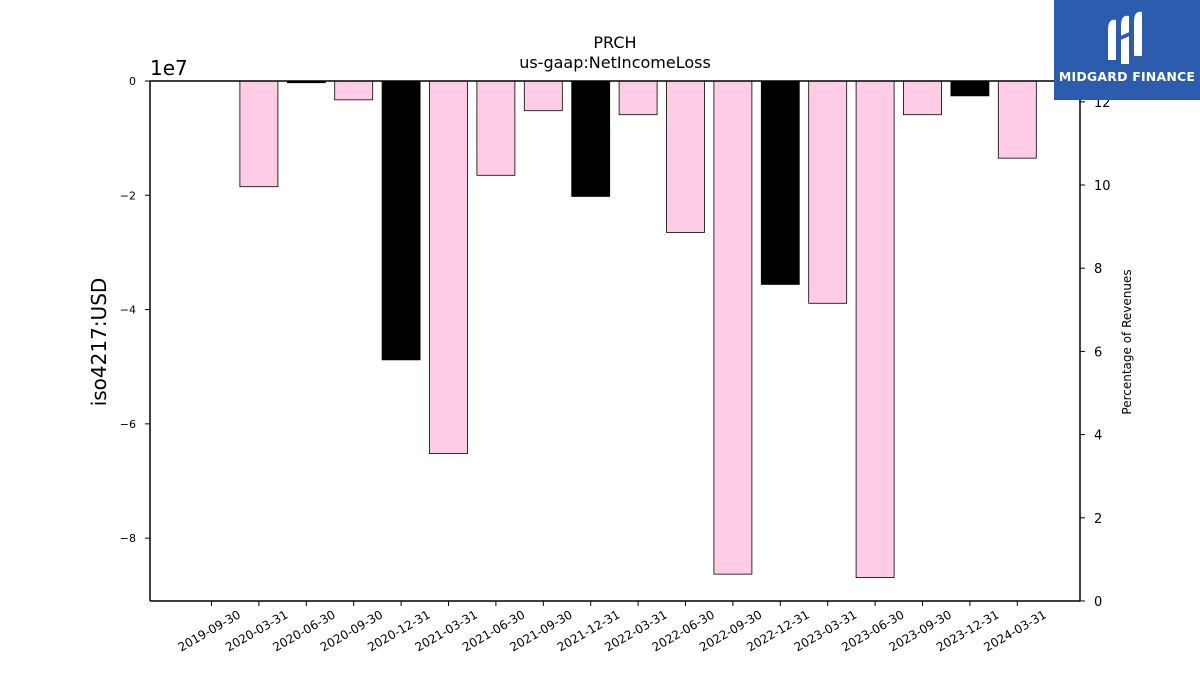 The width and height of the screenshot is (1200, 675). I want to click on y-tick-label: −8, so click(128, 538).